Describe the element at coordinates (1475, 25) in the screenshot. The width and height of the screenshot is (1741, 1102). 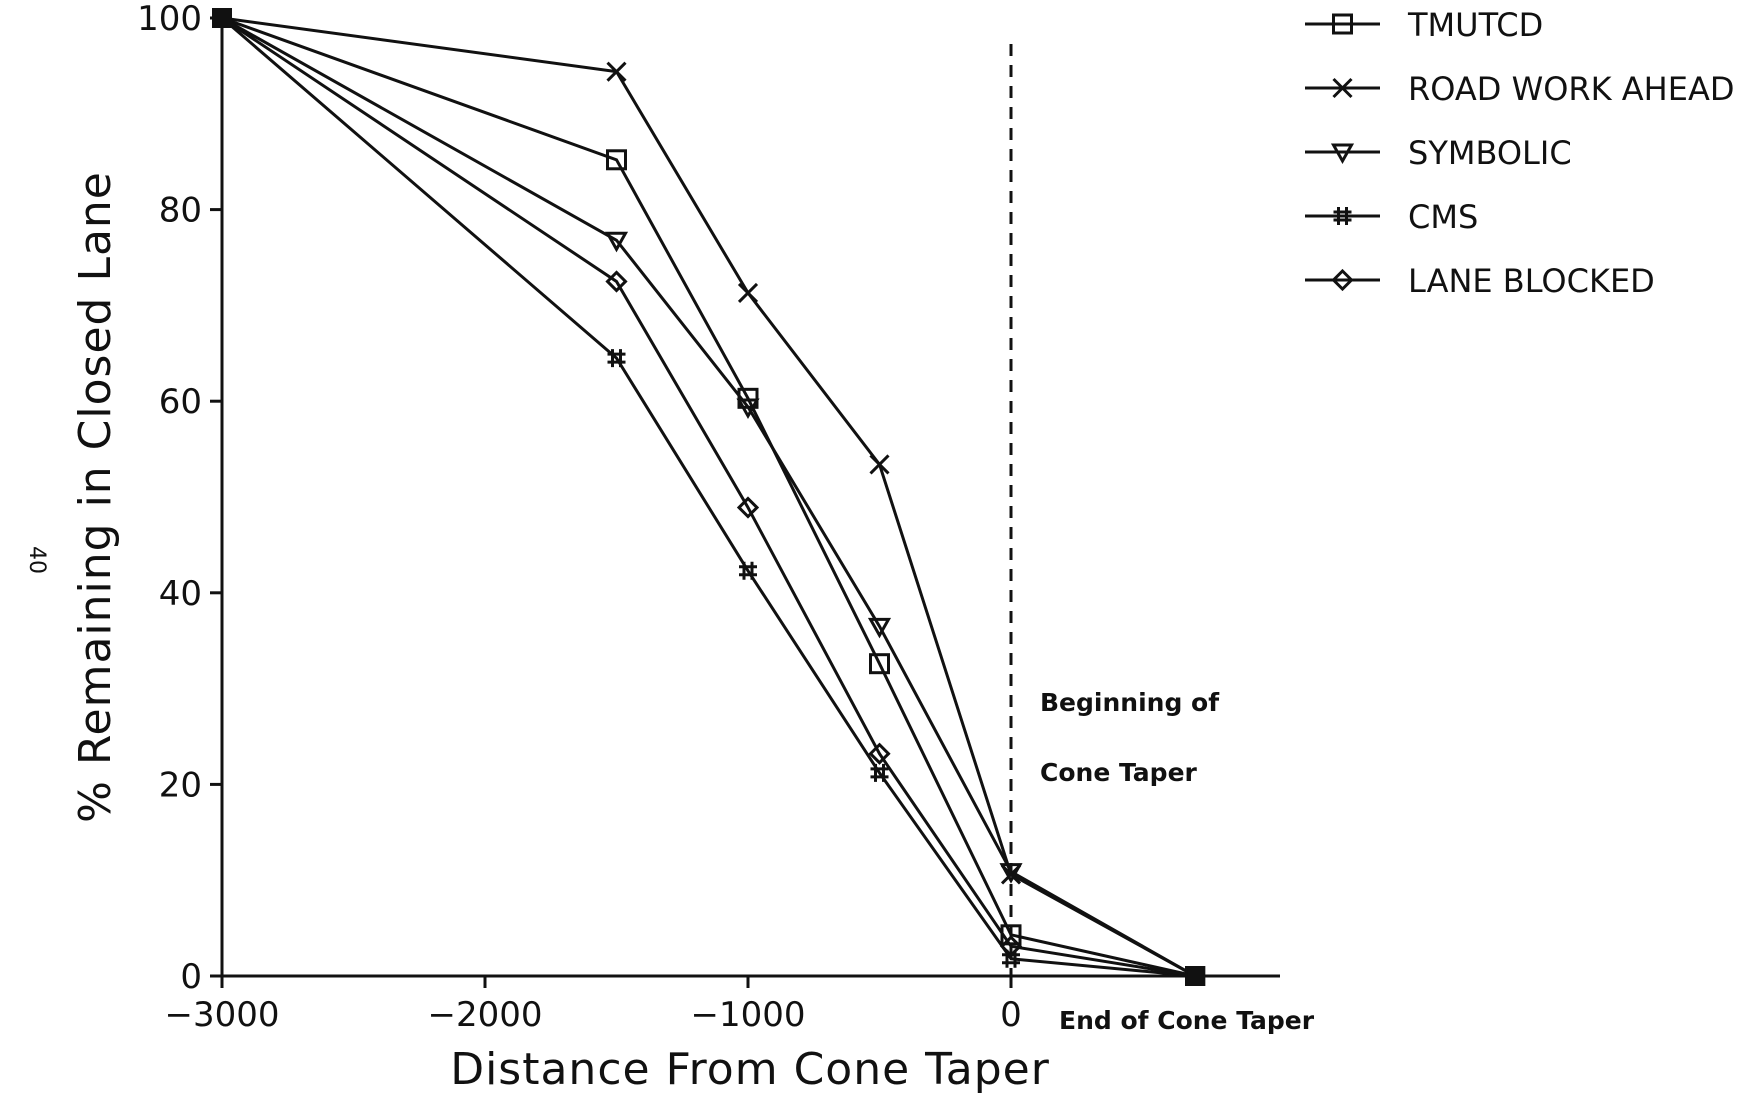
I see `legend-label: TMUTCD` at that location.